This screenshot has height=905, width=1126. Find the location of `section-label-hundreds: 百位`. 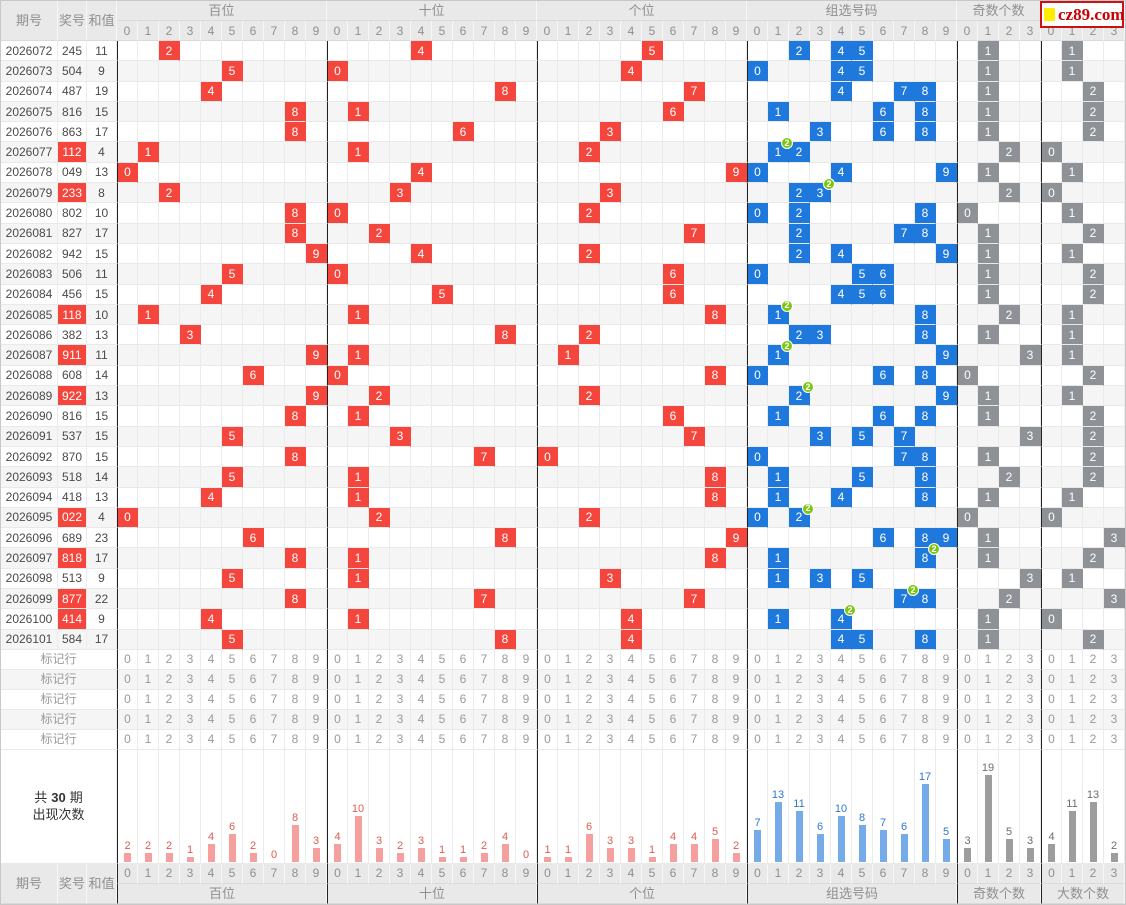

section-label-hundreds: 百位 is located at coordinates (222, 11).